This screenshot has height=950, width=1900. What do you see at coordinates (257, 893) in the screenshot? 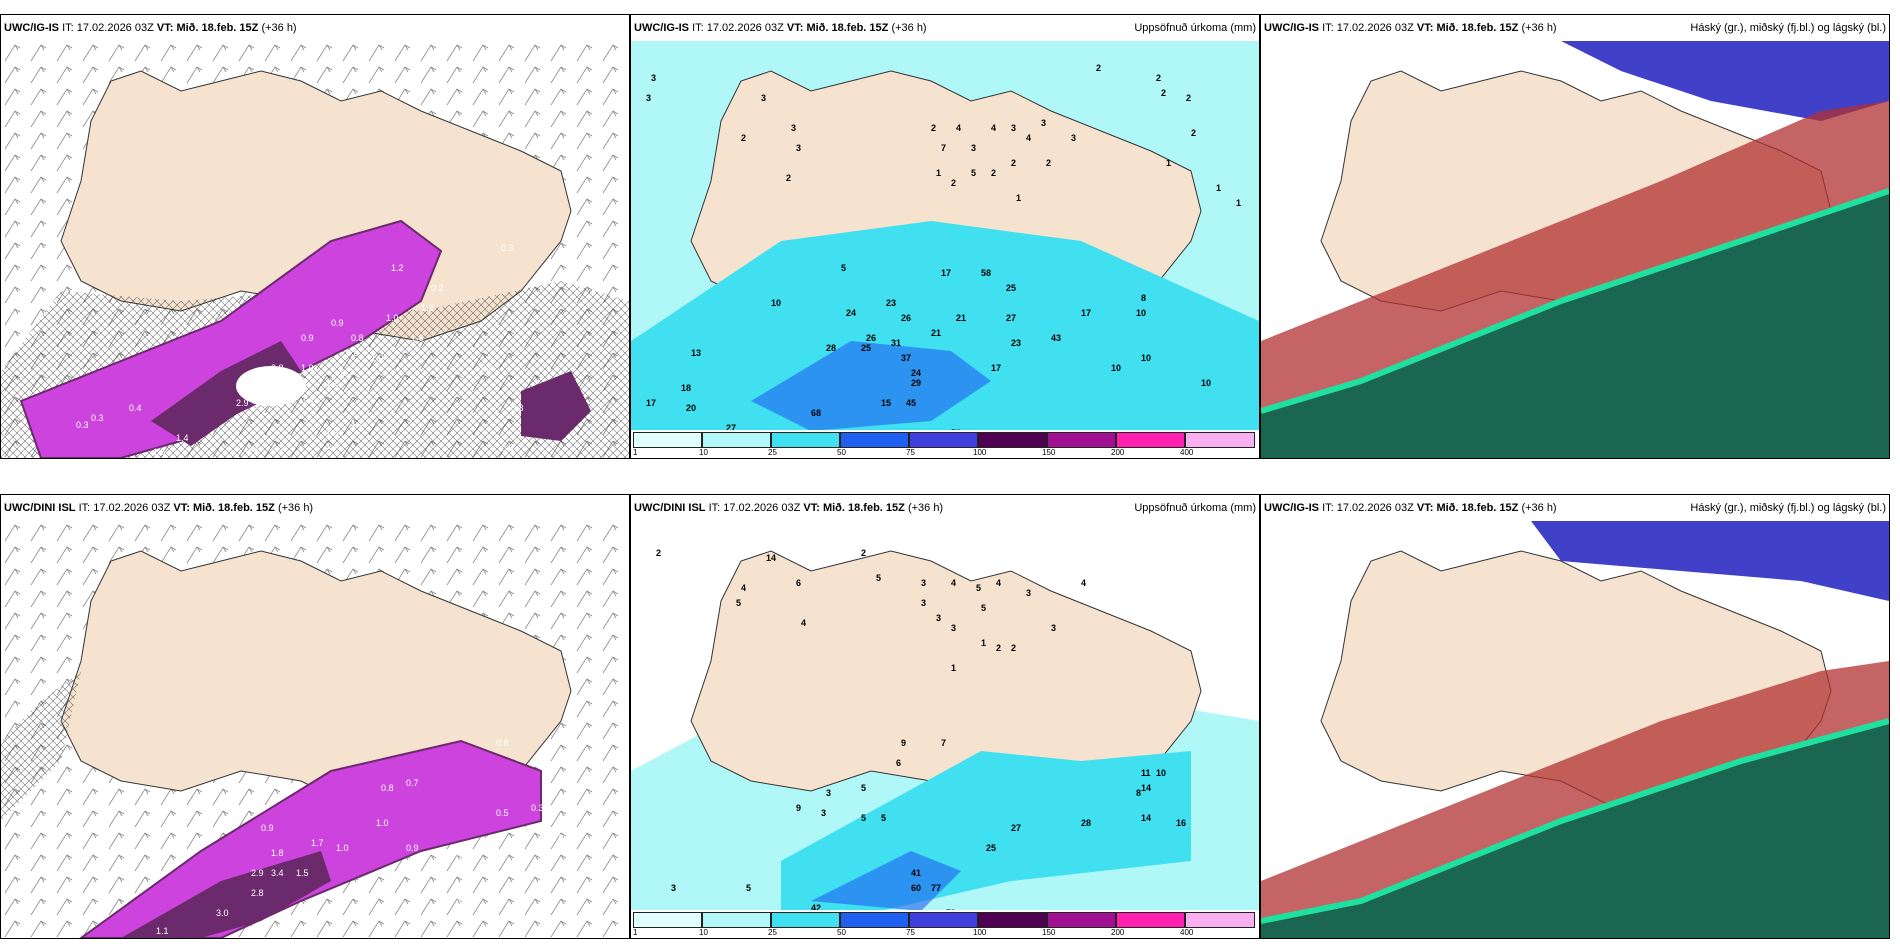
I see `value-label: 2.8` at bounding box center [257, 893].